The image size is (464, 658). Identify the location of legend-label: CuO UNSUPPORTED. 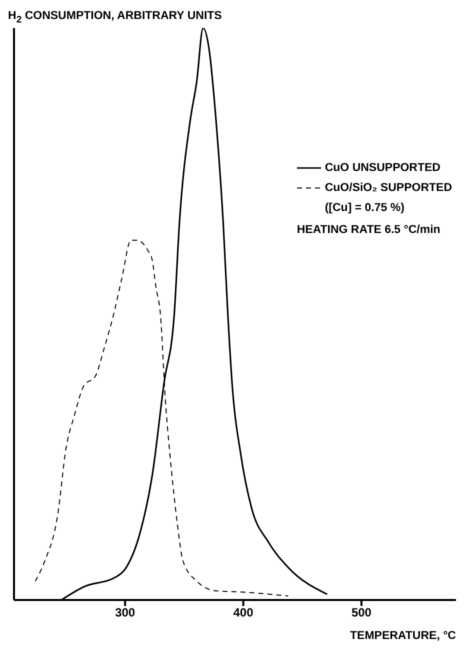
(382, 168).